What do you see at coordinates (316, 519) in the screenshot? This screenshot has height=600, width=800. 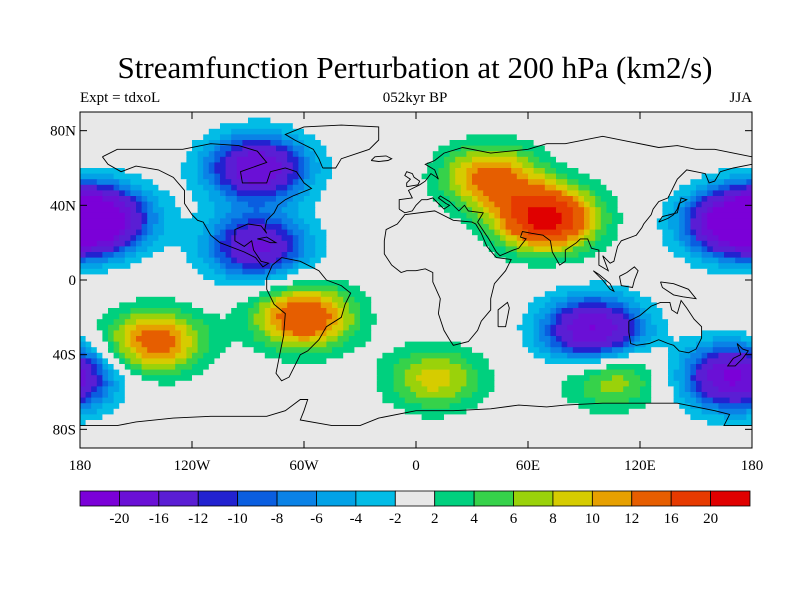 I see `colorbar-label: -6` at bounding box center [316, 519].